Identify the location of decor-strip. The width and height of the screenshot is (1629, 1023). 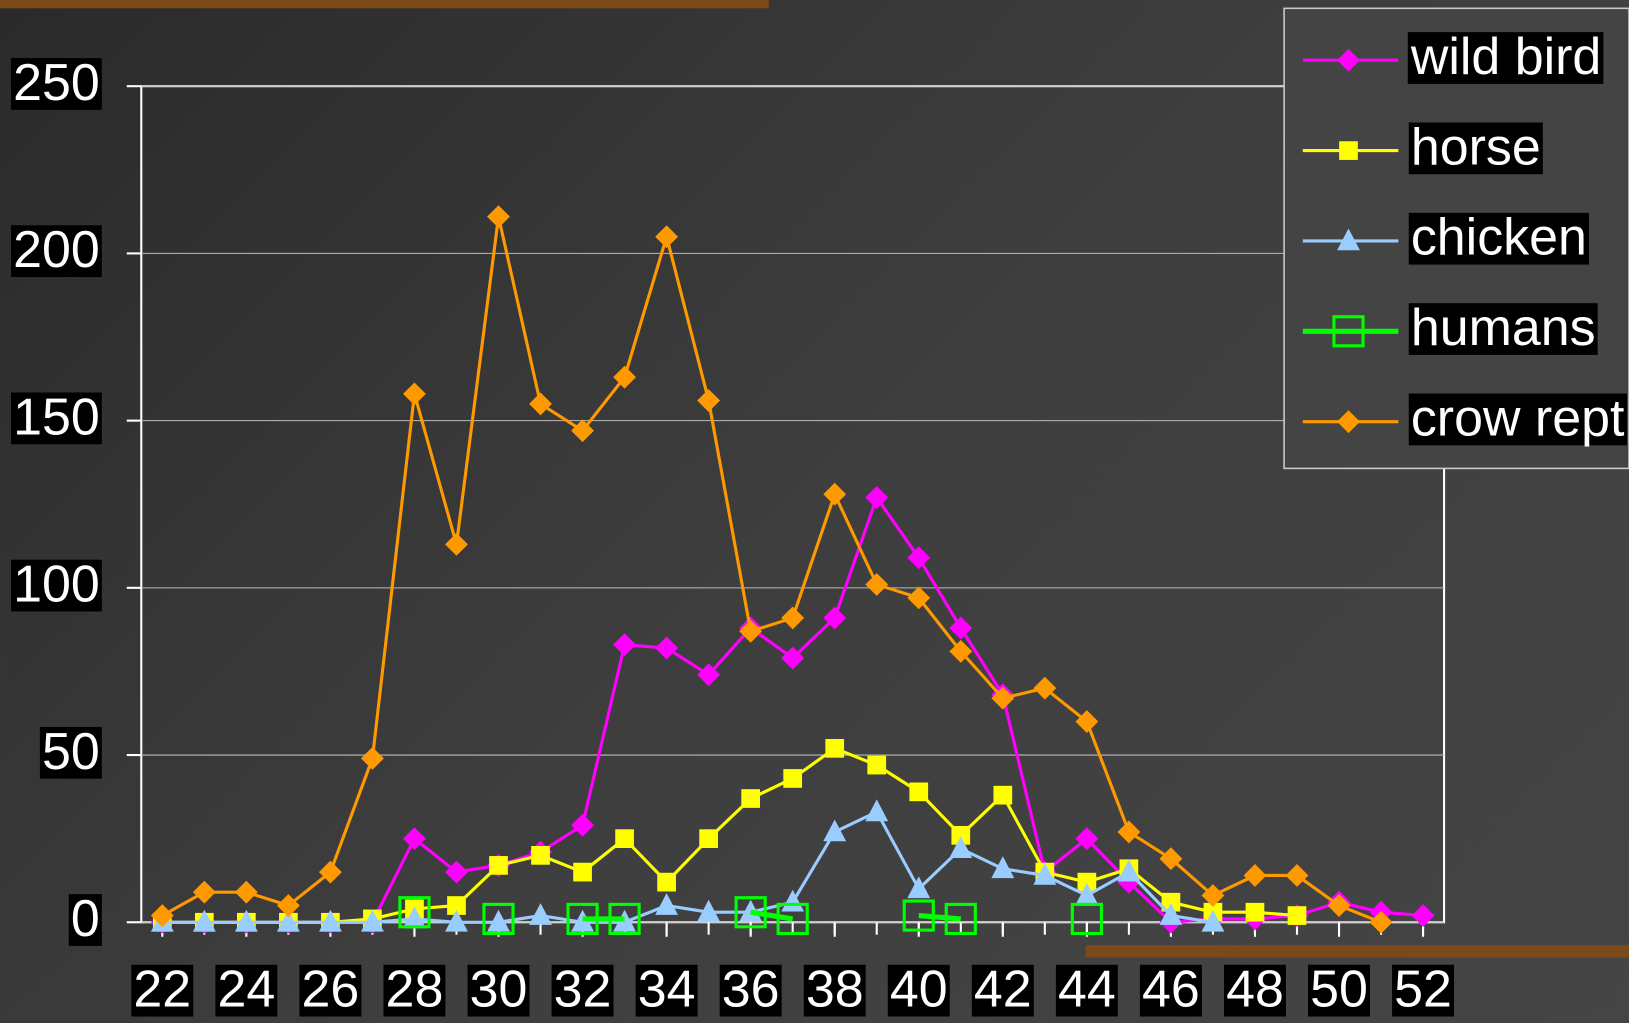
(1357, 951).